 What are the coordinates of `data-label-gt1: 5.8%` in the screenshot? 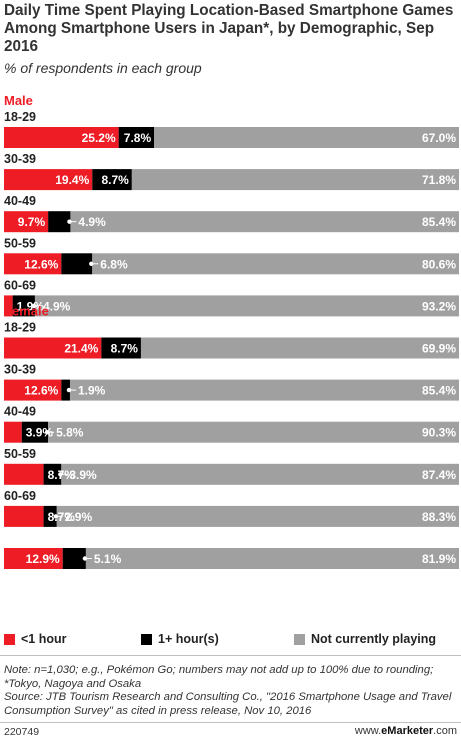 It's located at (70, 433).